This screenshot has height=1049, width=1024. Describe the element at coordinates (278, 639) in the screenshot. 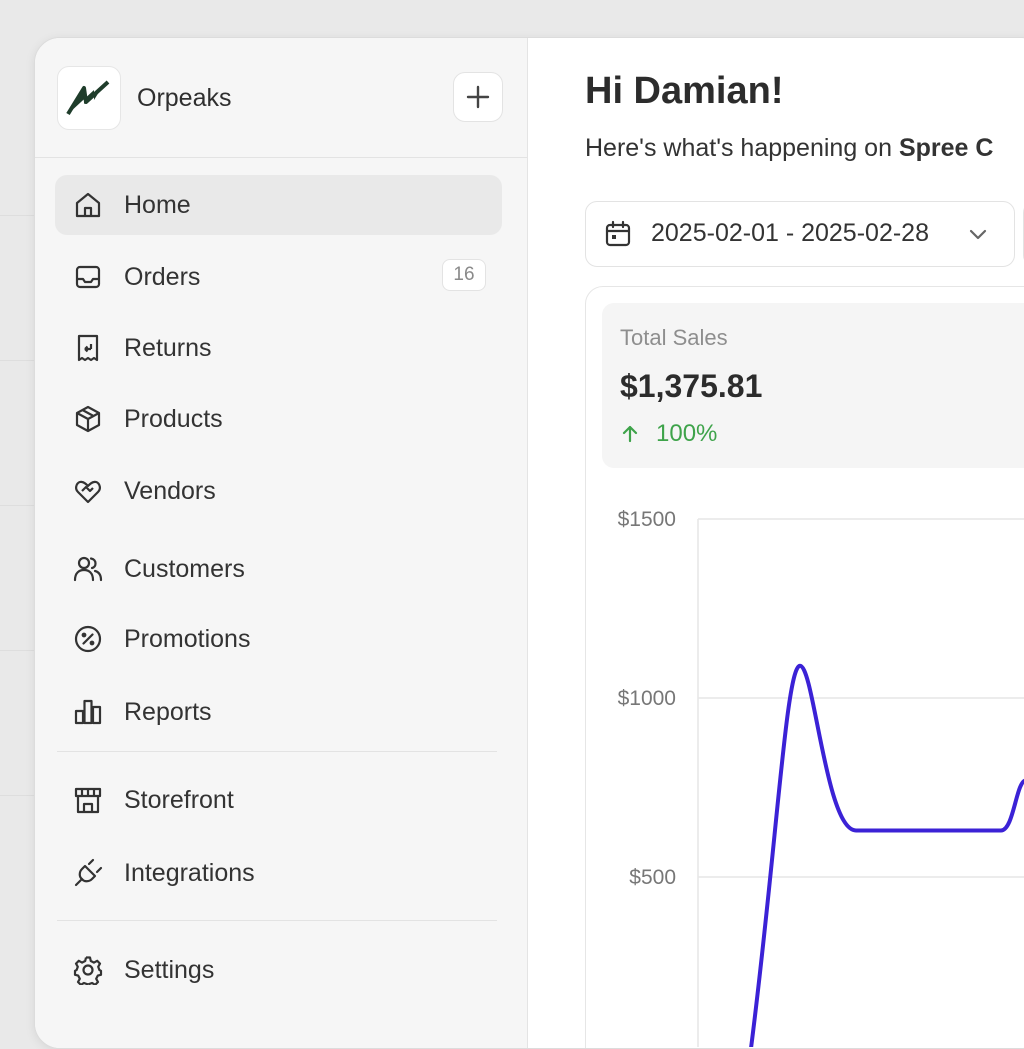

I see `sidebar-item-promotions: Promotions` at that location.